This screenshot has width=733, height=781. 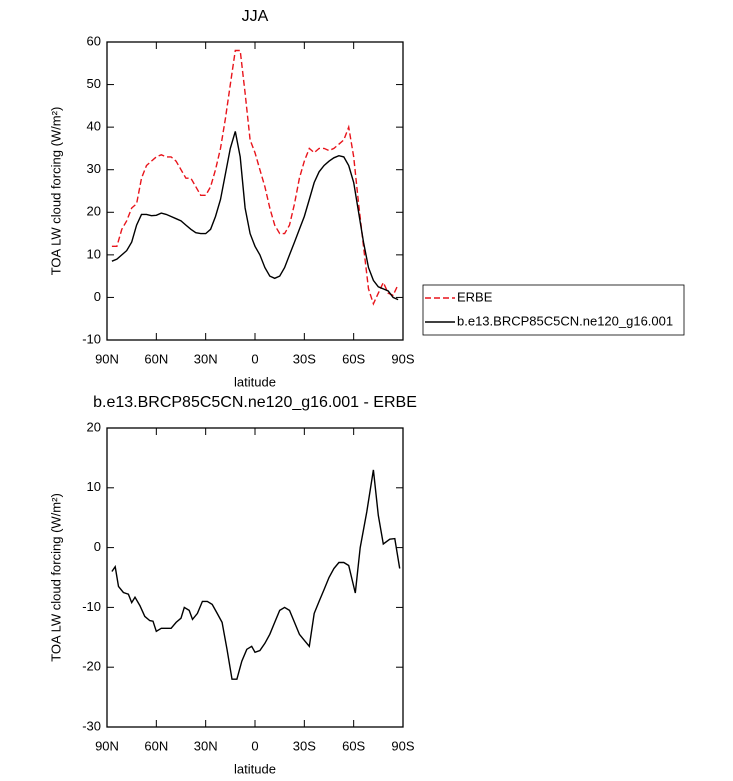 What do you see at coordinates (255, 402) in the screenshot?
I see `chart-title: b.e13.BRCP85C5CN.ne120_g16.001 - ERBE` at bounding box center [255, 402].